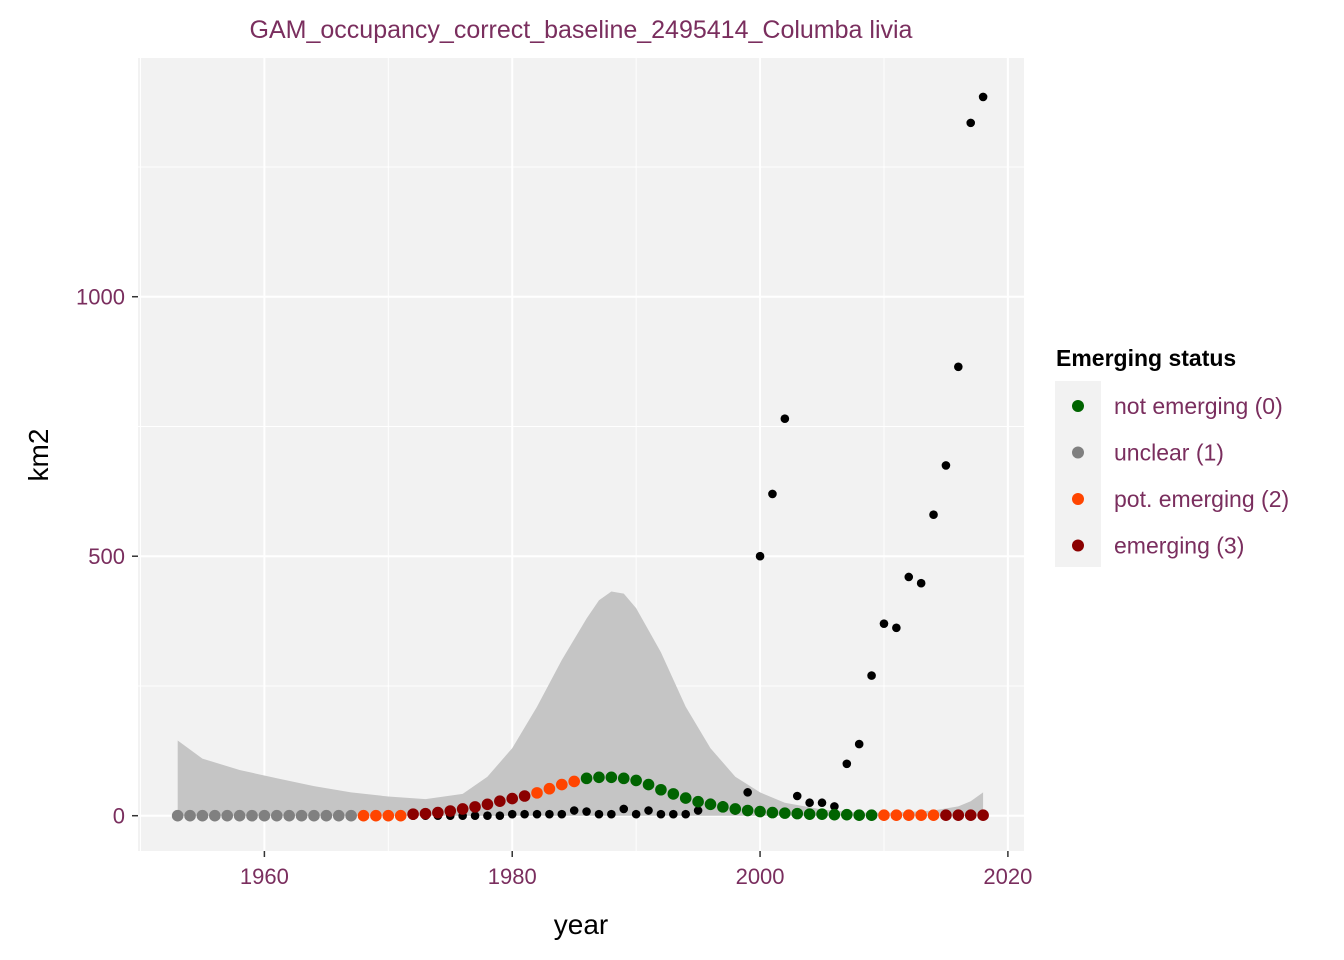  I want to click on fitted-points, so click(580, 796).